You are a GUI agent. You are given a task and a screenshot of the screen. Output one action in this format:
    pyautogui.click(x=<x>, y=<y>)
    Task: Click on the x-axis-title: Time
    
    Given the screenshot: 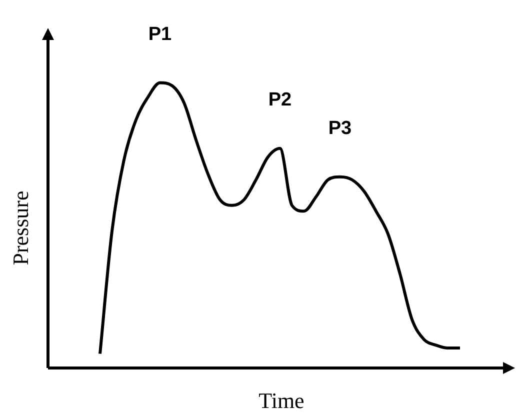 What is the action you would take?
    pyautogui.click(x=281, y=400)
    